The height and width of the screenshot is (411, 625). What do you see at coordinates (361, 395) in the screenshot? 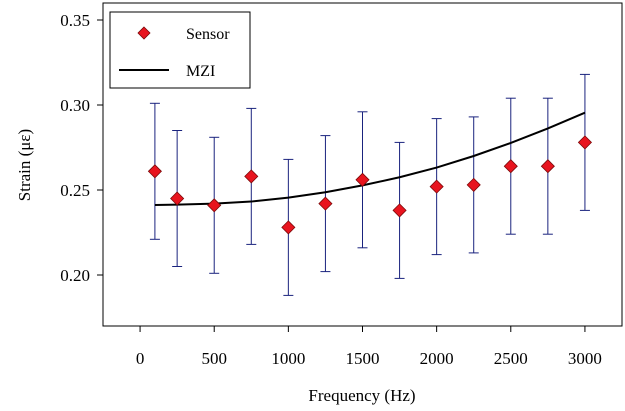
I see `x-axis-title: Frequency (Hz)` at bounding box center [361, 395].